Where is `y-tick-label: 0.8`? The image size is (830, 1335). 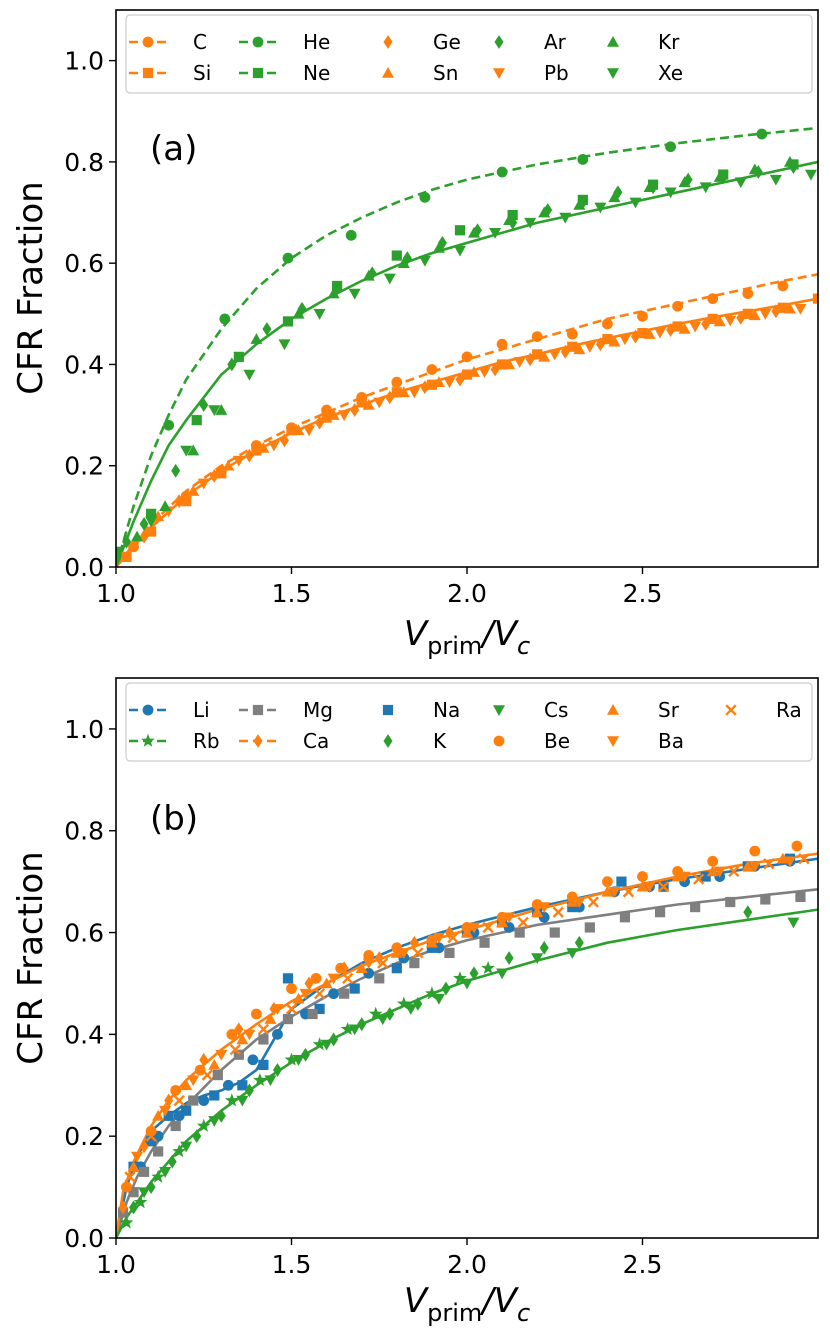 y-tick-label: 0.8 is located at coordinates (84, 831).